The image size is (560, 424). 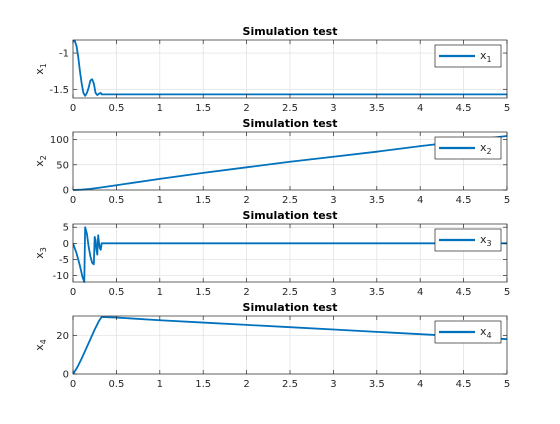 I want to click on y-tick-label: 50, so click(x=62, y=165).